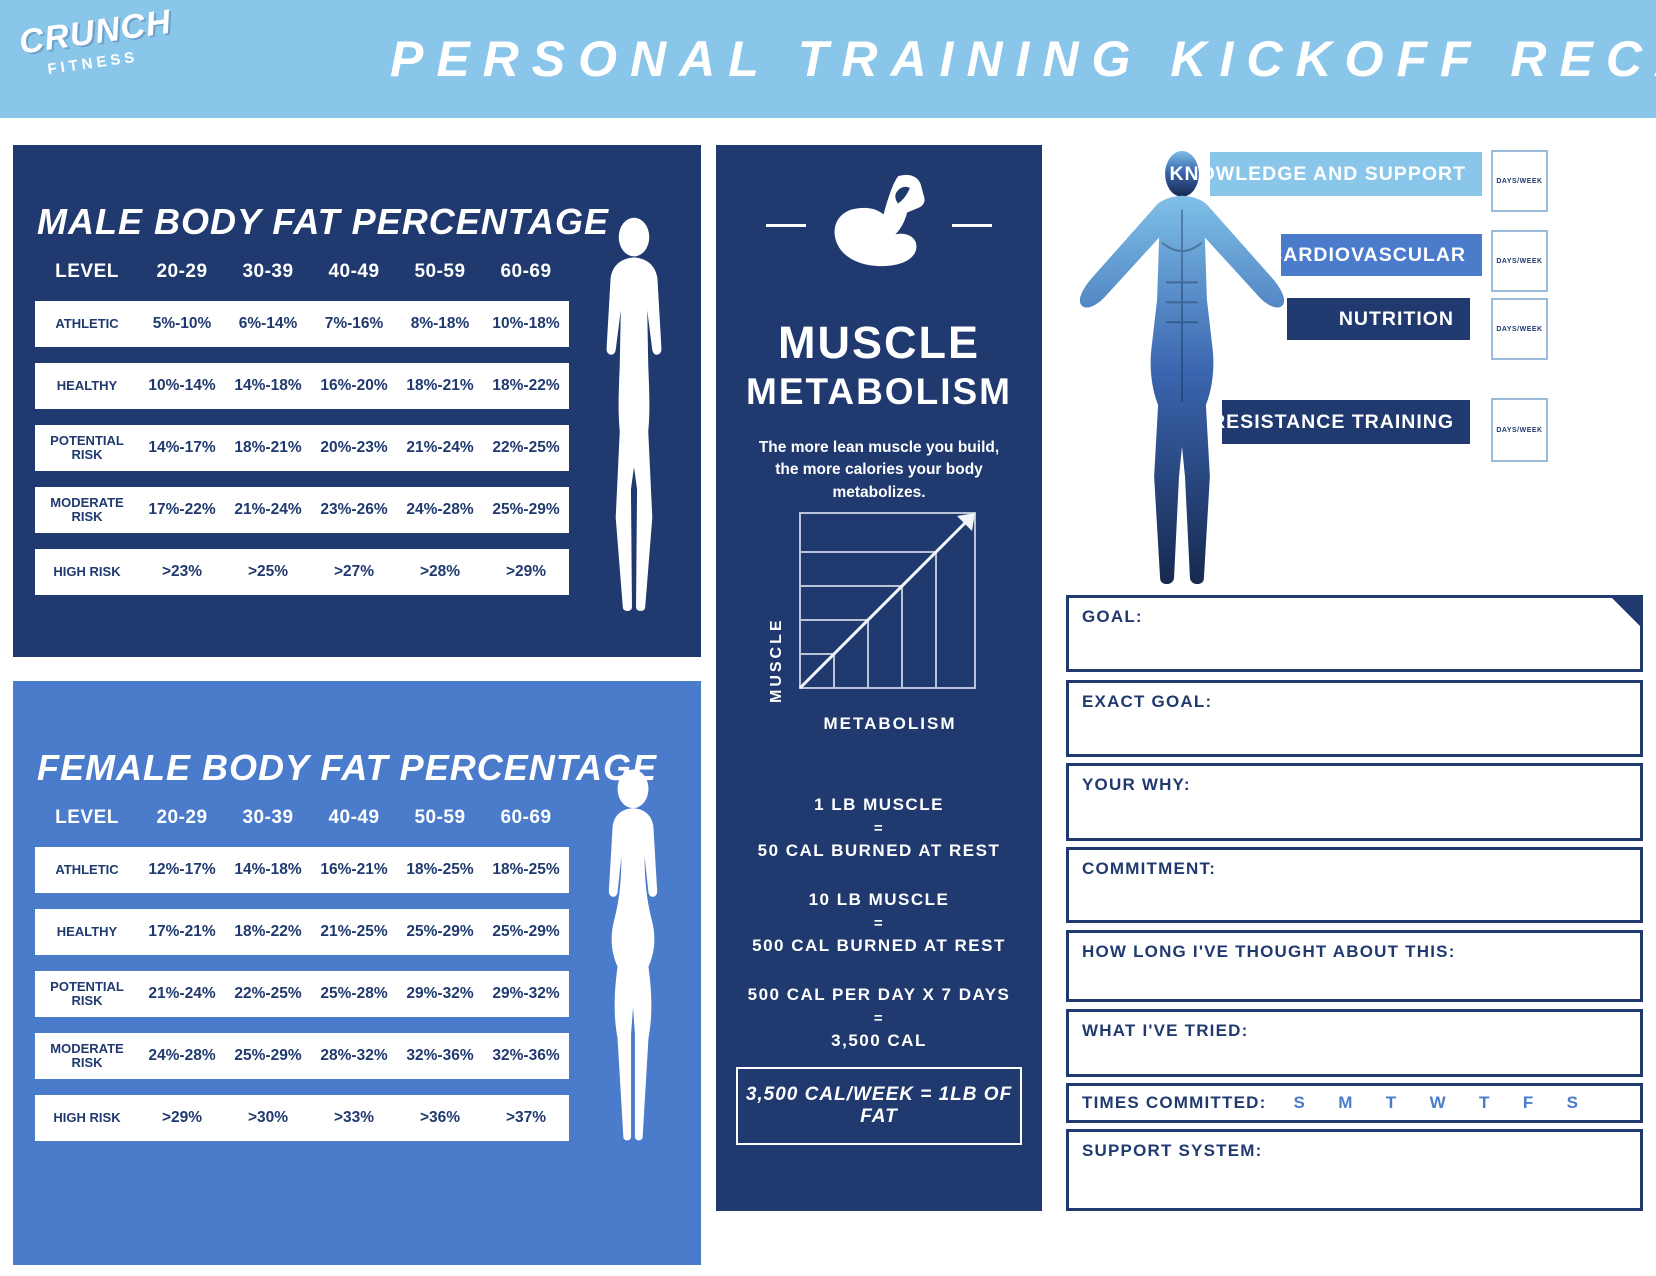  I want to click on your-why-label: YOUR WHY:, so click(1136, 784).